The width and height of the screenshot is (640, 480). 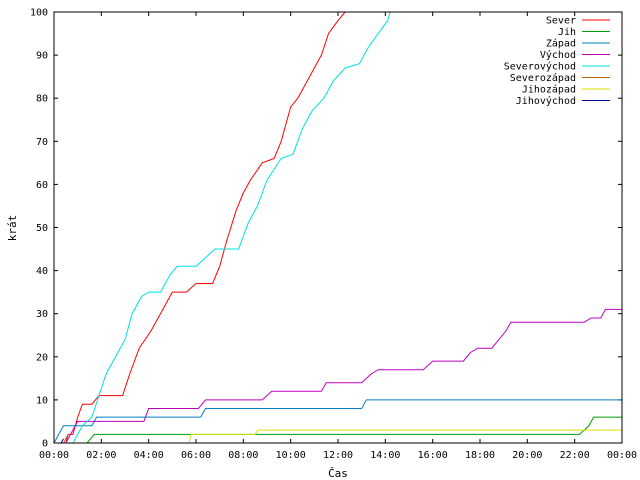 What do you see at coordinates (385, 455) in the screenshot?
I see `x-tick-label: 14:00` at bounding box center [385, 455].